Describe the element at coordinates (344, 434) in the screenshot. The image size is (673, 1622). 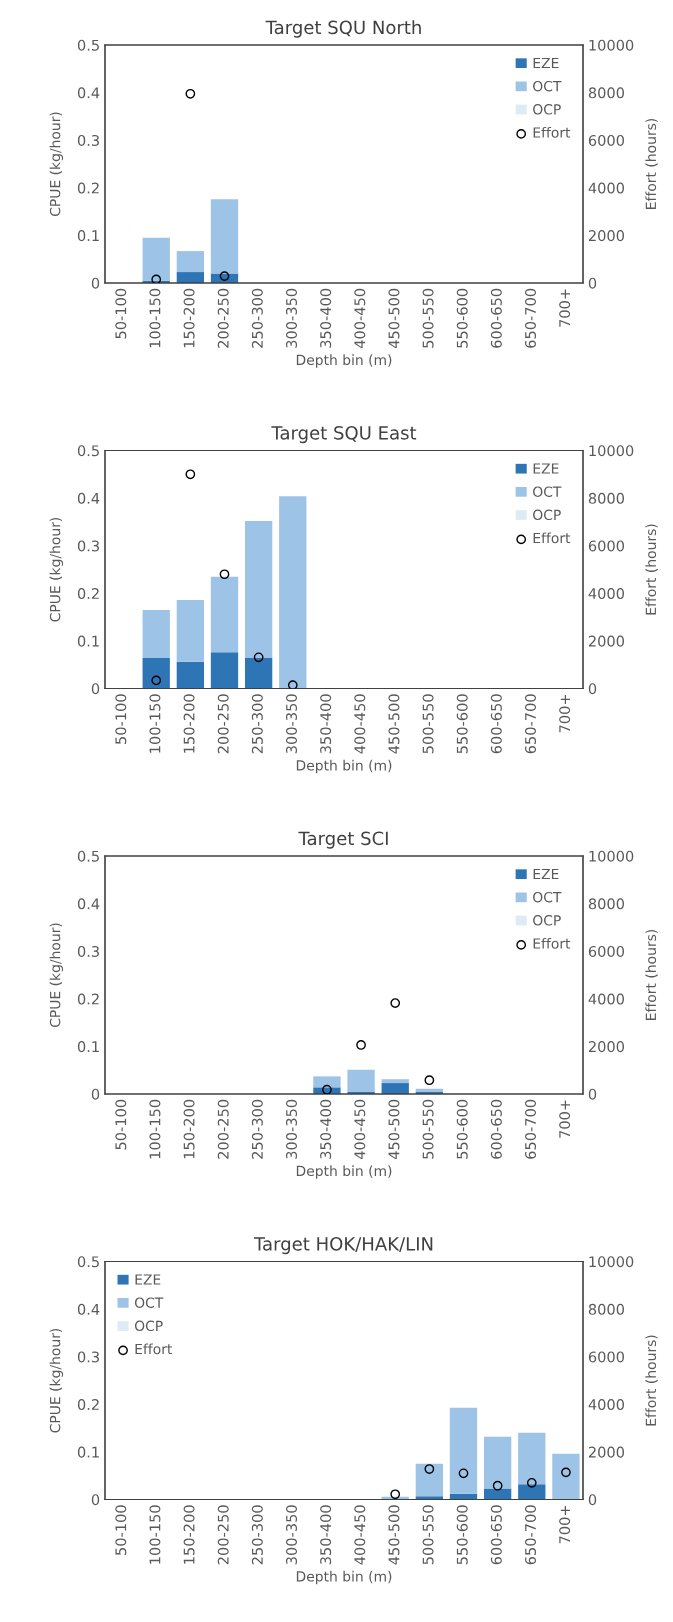
I see `chart-title: Target SQU East` at that location.